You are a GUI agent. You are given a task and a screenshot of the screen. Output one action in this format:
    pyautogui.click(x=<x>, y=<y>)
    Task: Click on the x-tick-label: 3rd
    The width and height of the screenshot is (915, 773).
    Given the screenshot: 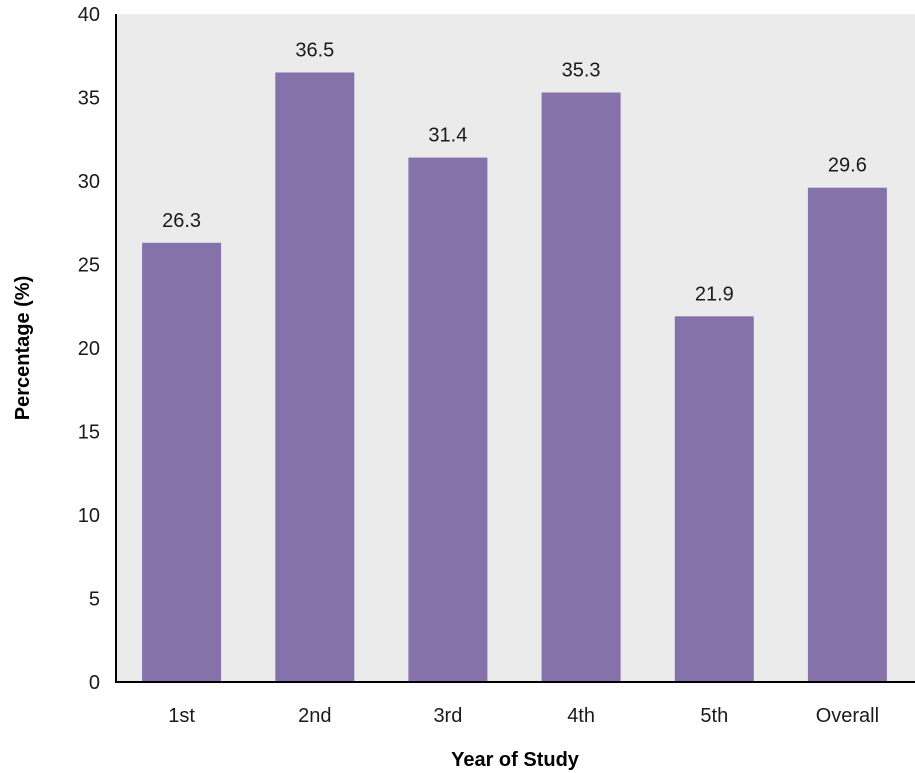 What is the action you would take?
    pyautogui.click(x=447, y=716)
    